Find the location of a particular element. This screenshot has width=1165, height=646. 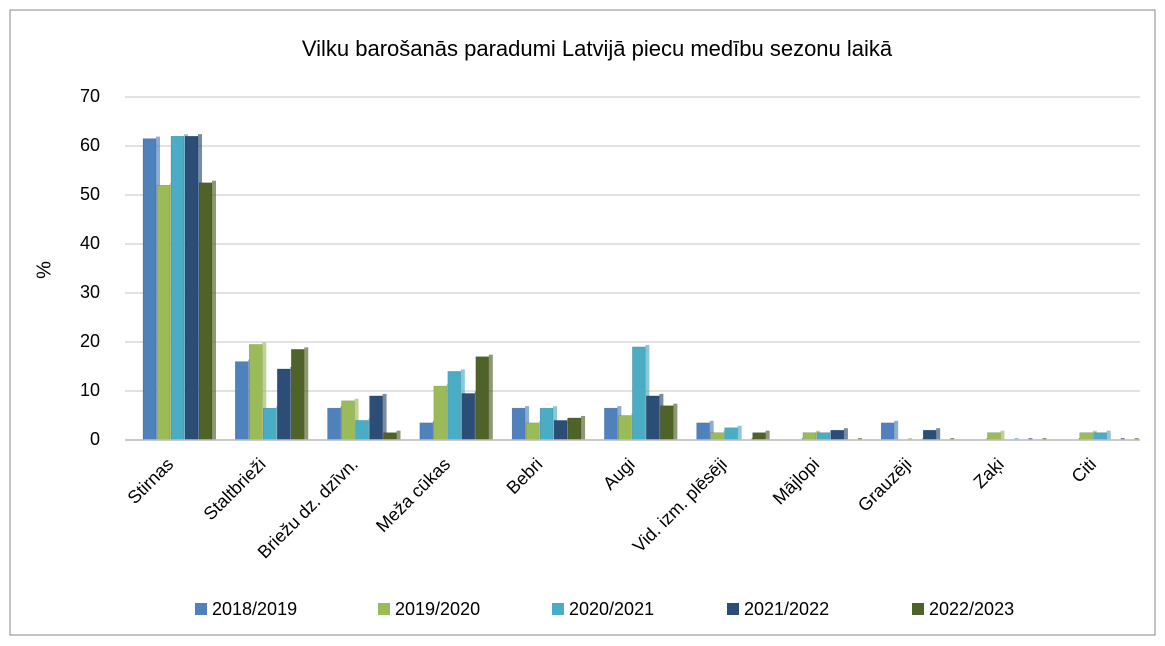

y-tick-label: 60 is located at coordinates (90, 145).